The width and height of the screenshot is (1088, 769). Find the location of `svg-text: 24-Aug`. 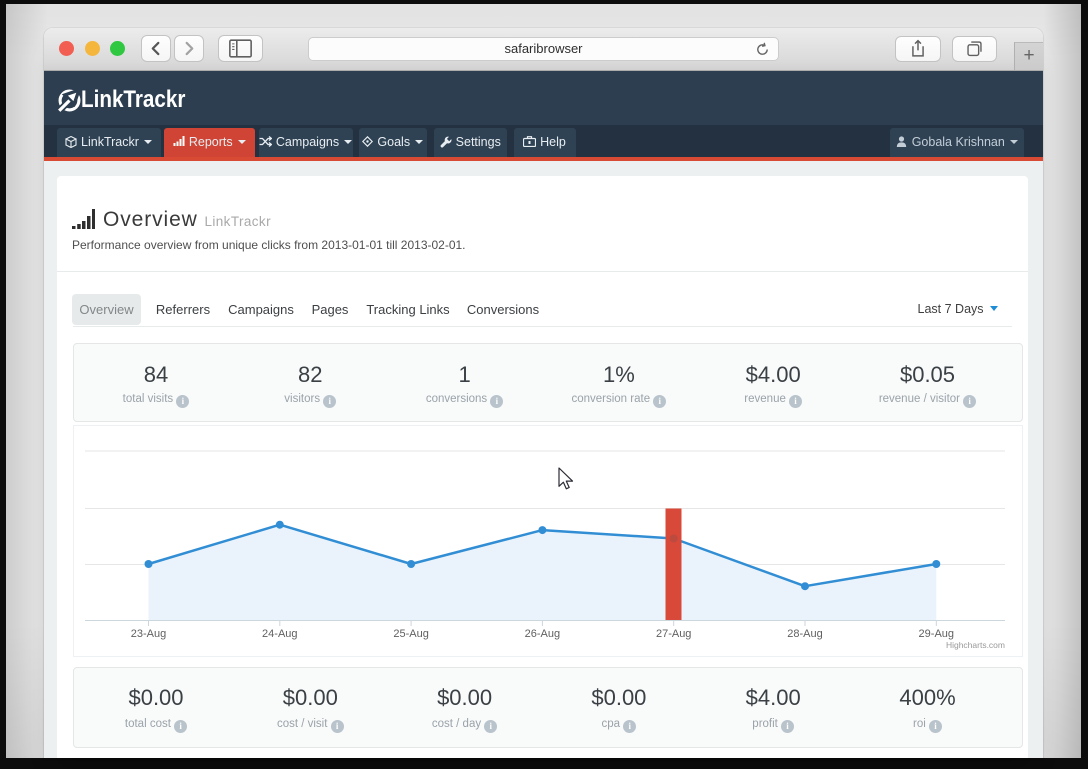

svg-text: 24-Aug is located at coordinates (279, 634).